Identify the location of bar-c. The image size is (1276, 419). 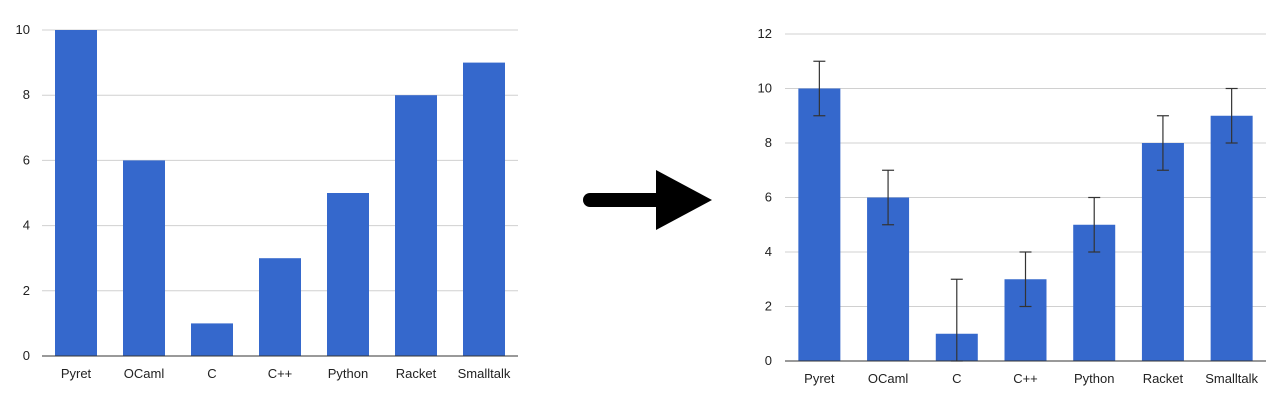
(212, 339).